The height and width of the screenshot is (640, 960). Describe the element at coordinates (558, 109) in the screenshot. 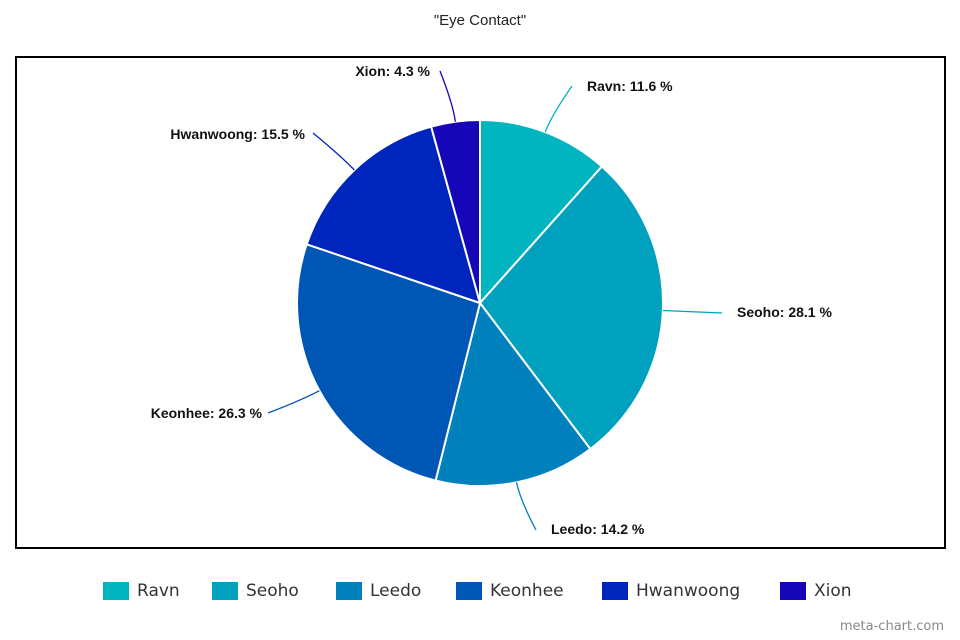

I see `leader-line-ravn` at that location.